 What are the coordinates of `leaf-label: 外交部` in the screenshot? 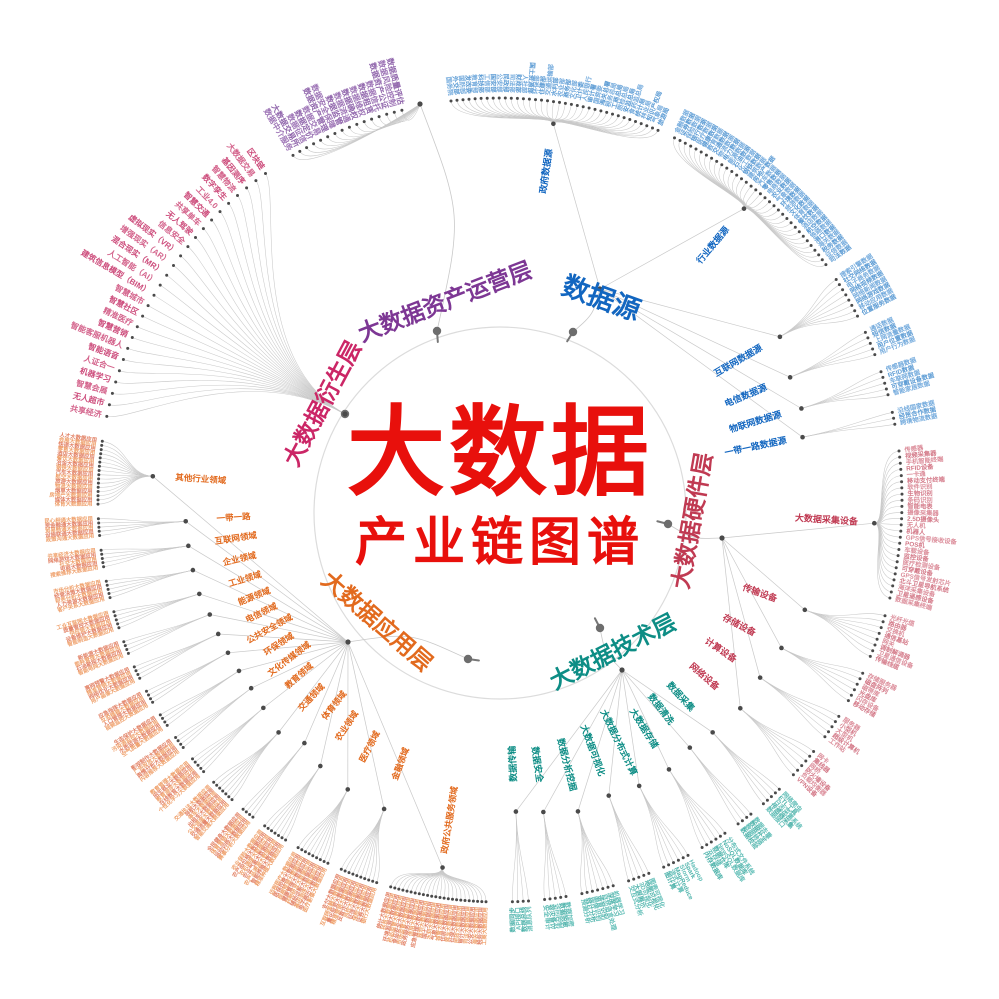 It's located at (456, 85).